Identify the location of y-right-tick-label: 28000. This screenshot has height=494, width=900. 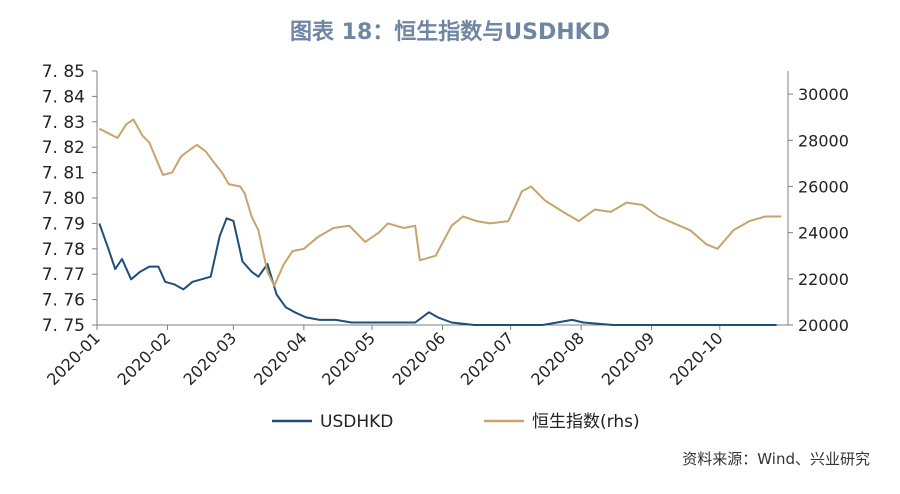
(823, 140).